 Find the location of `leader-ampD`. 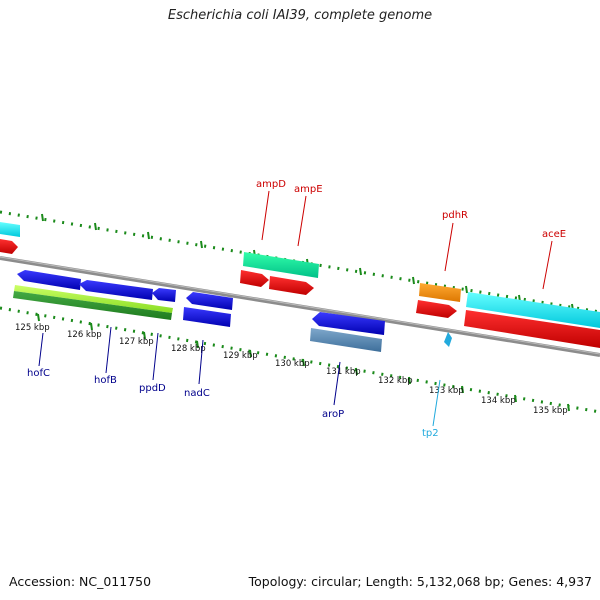

leader-ampD is located at coordinates (265, 215).